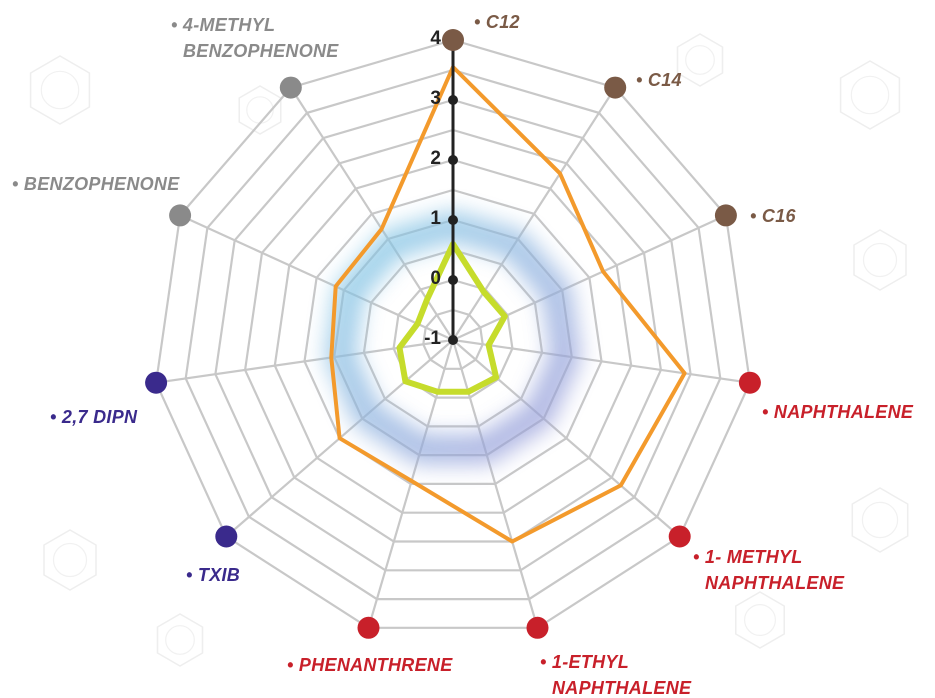  I want to click on tick-label: 1, so click(435, 218).